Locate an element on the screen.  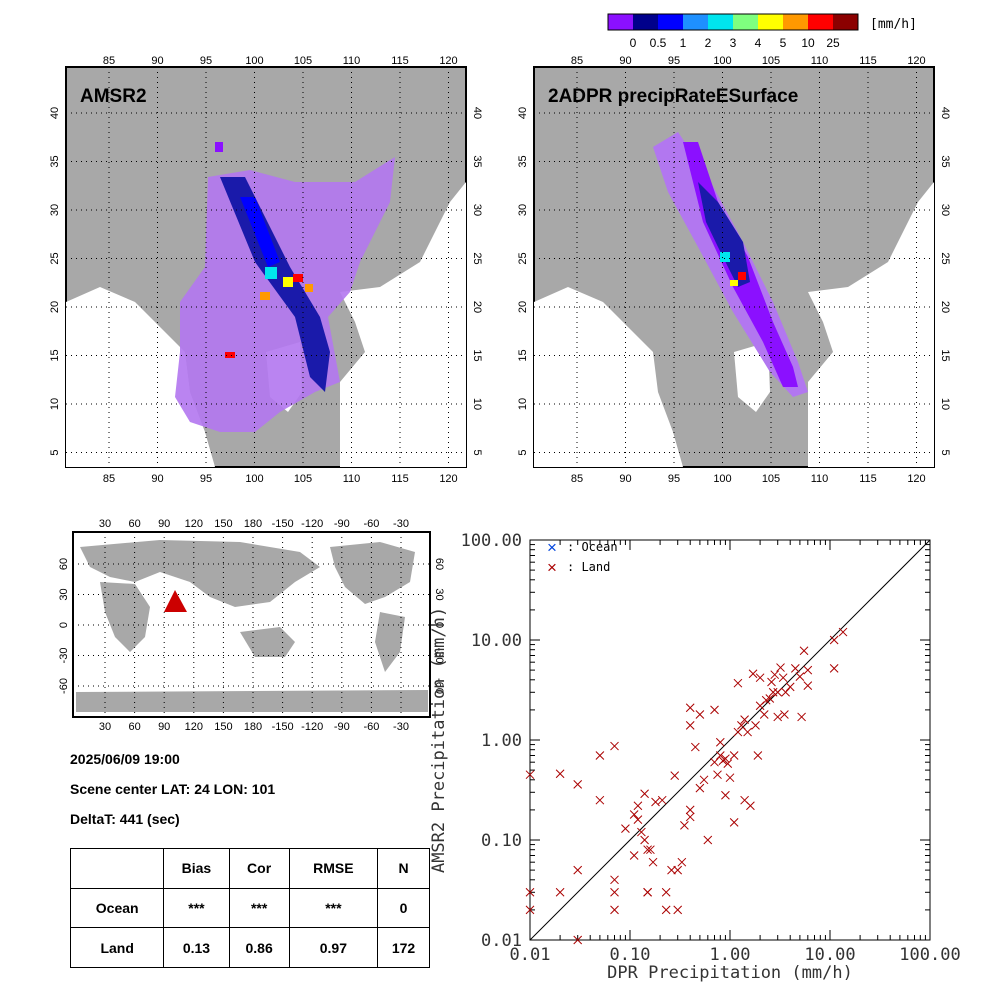
stats-header-row: Bias Cor RMSE N is located at coordinates (249, 868).